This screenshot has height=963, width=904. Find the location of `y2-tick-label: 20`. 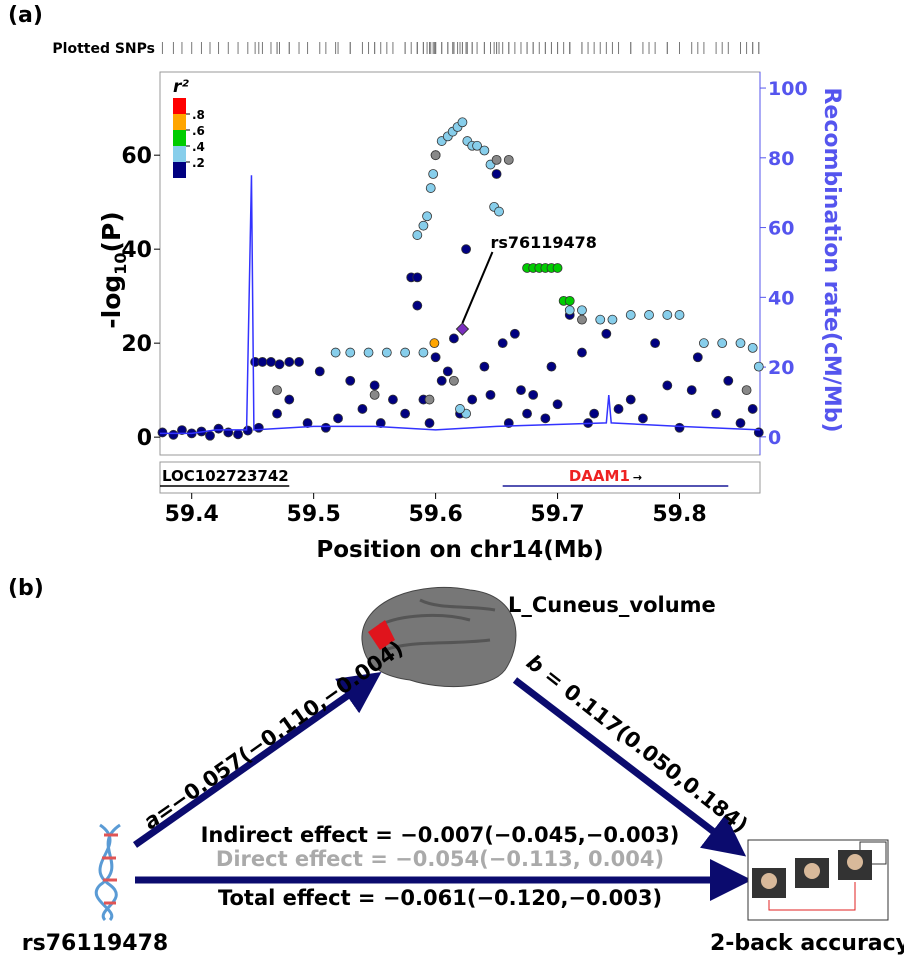

y2-tick-label: 20 is located at coordinates (781, 368).